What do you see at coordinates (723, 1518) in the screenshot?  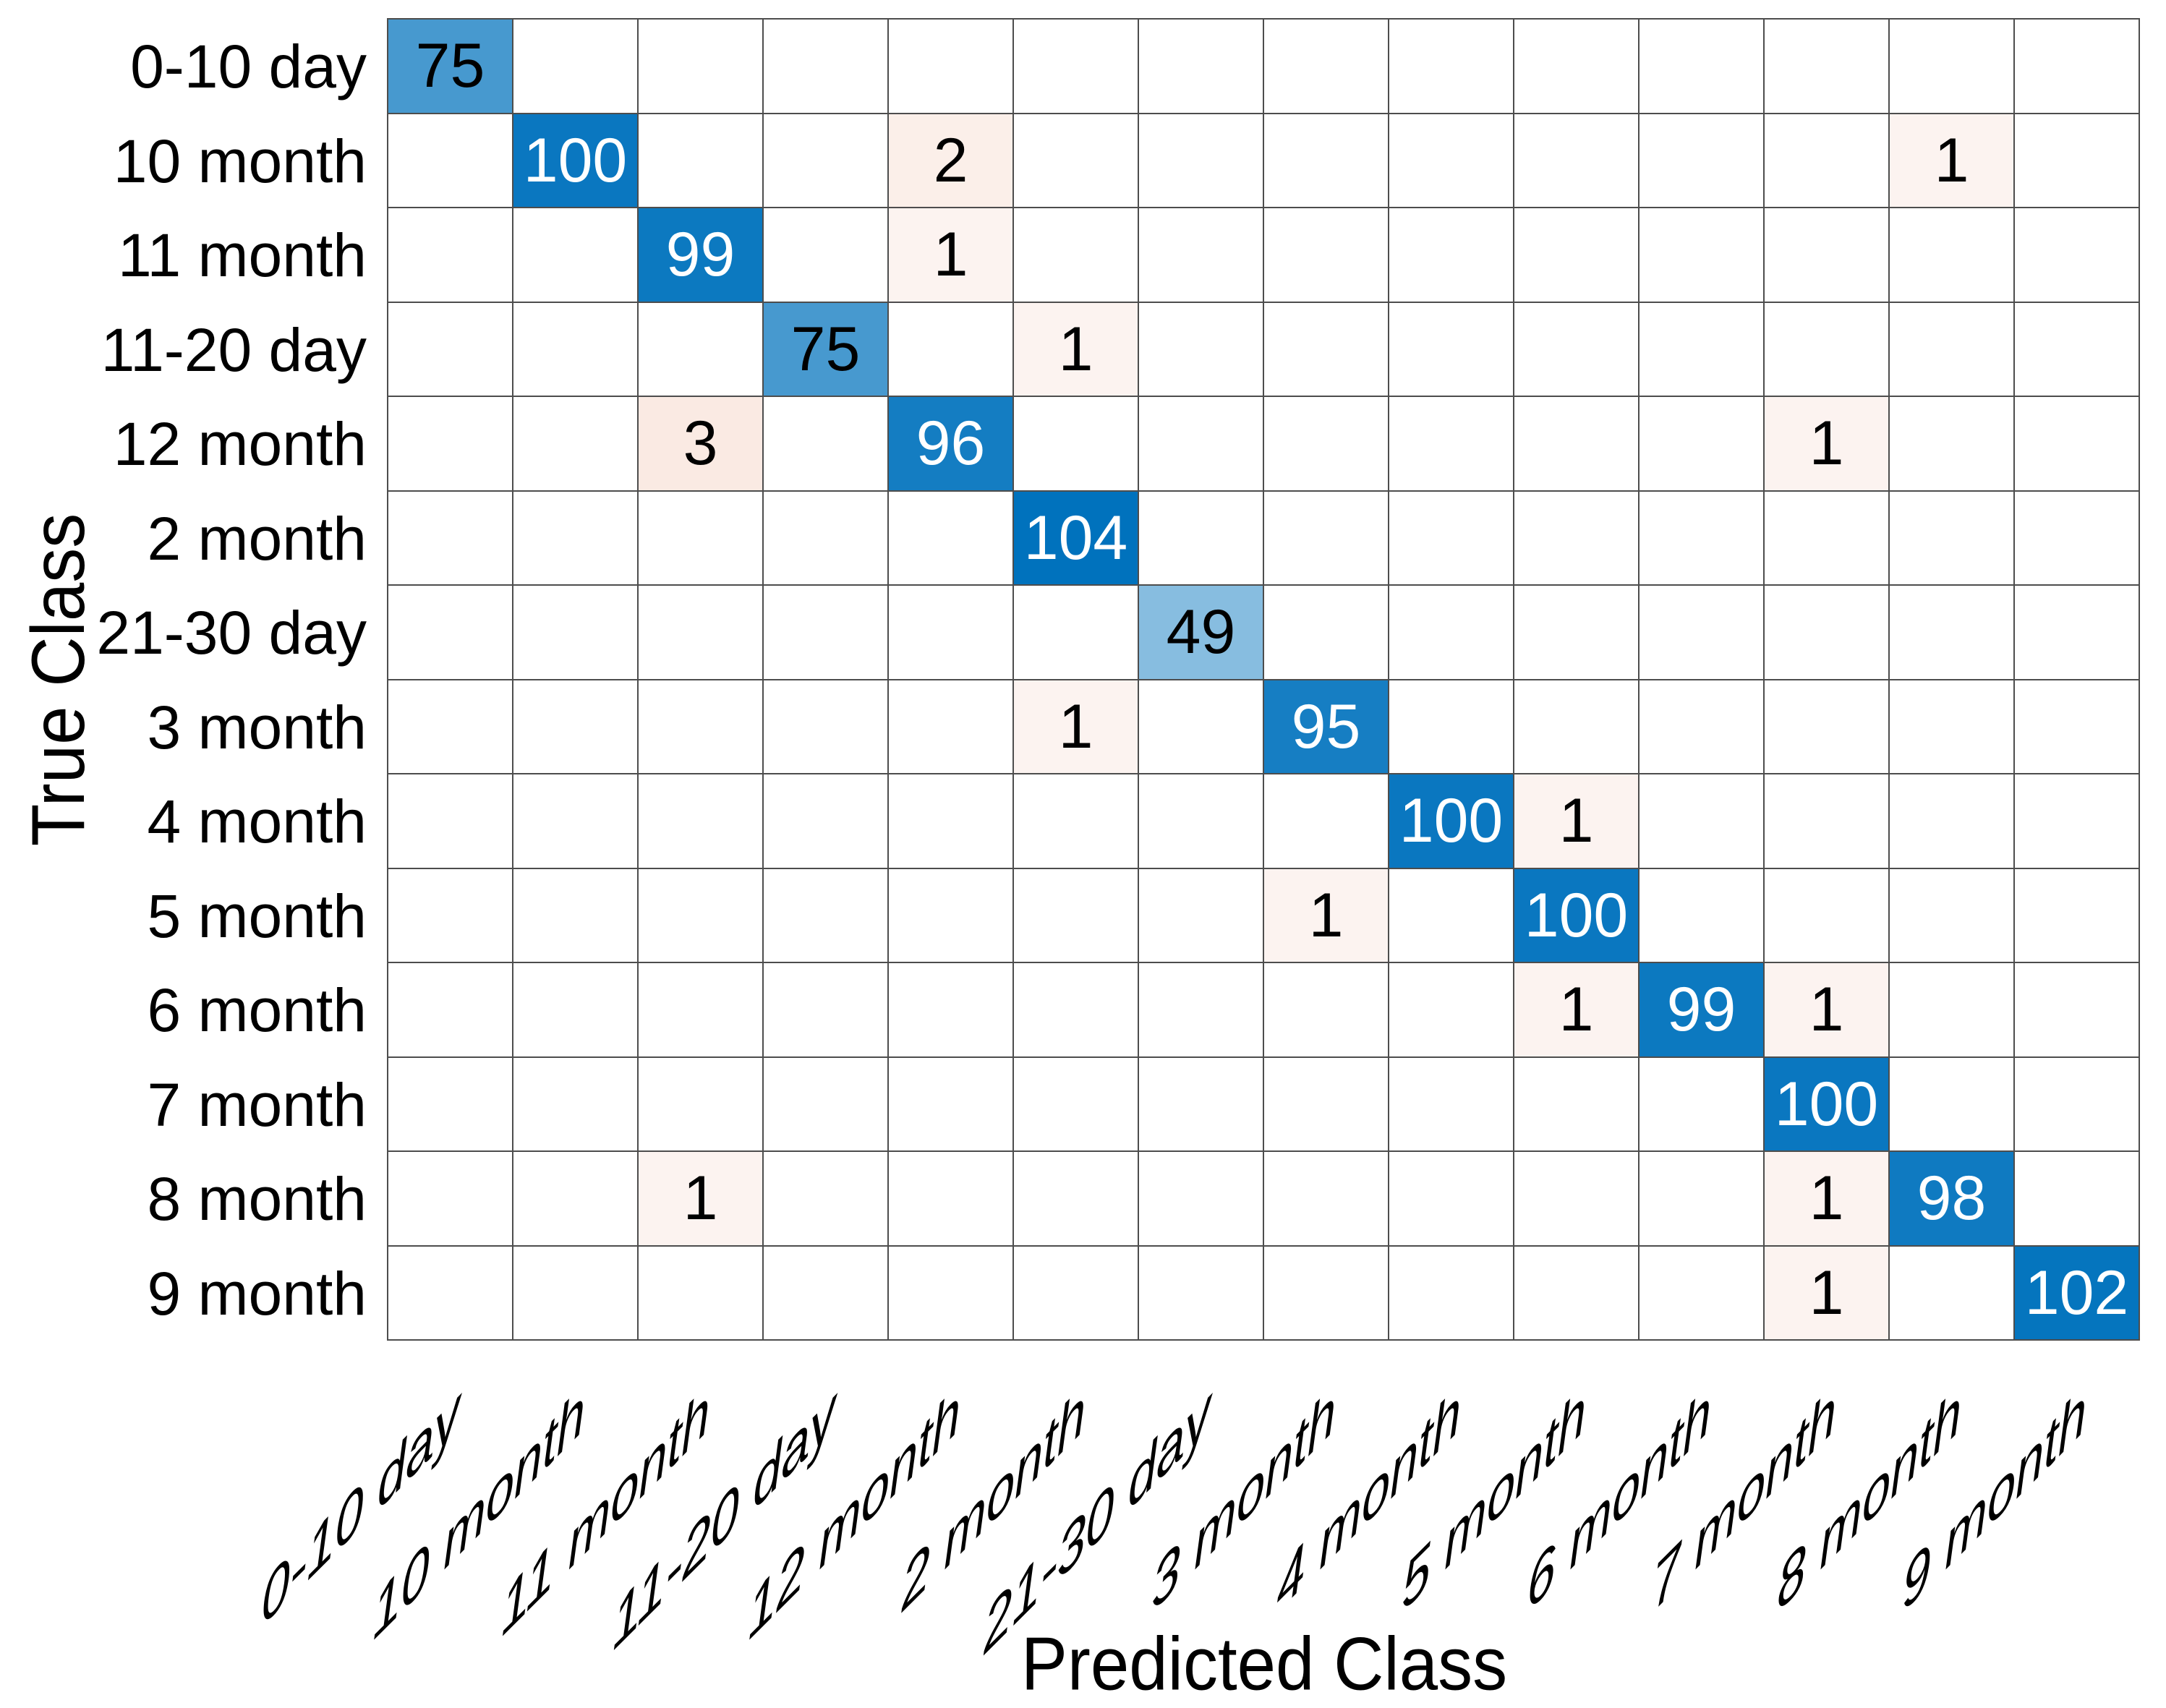 I see `column-label: 11-20 day` at bounding box center [723, 1518].